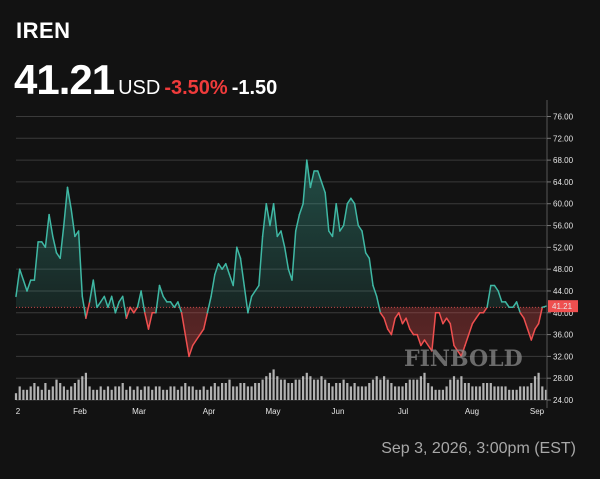 The image size is (600, 479). What do you see at coordinates (272, 411) in the screenshot?
I see `x-tick-label: May` at bounding box center [272, 411].